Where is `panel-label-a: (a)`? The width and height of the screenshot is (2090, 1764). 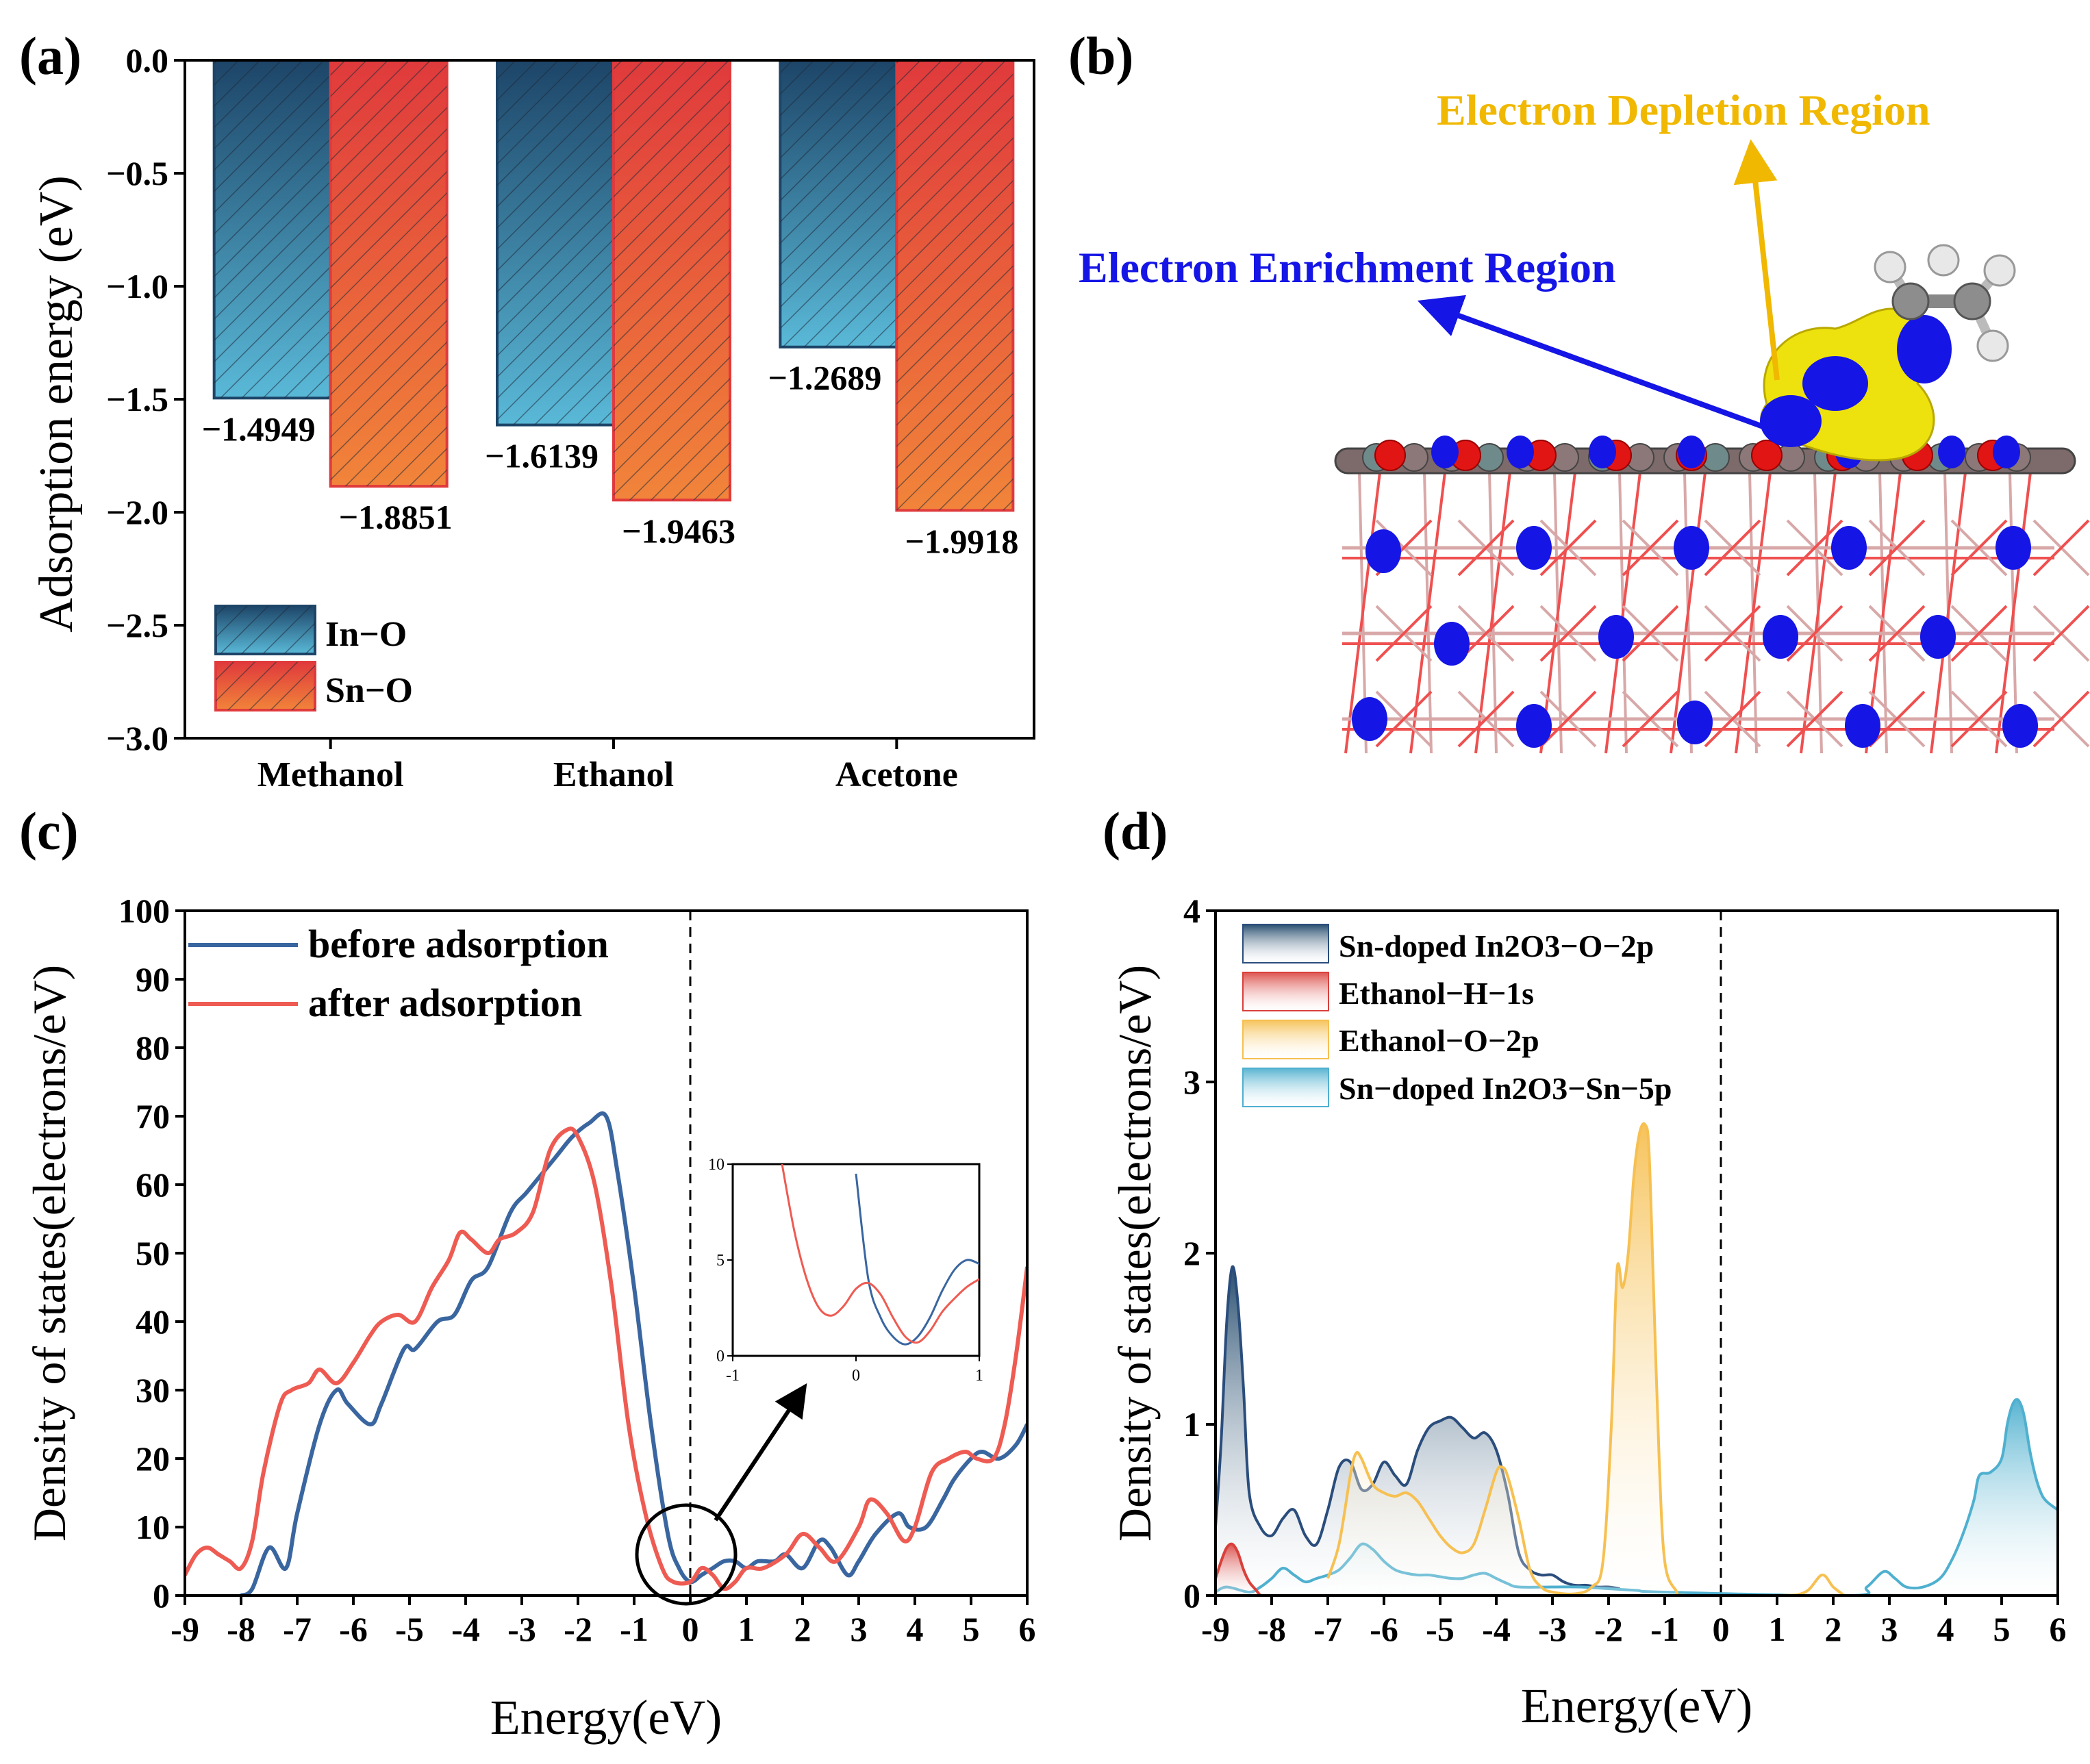 panel-label-a: (a) is located at coordinates (50, 56).